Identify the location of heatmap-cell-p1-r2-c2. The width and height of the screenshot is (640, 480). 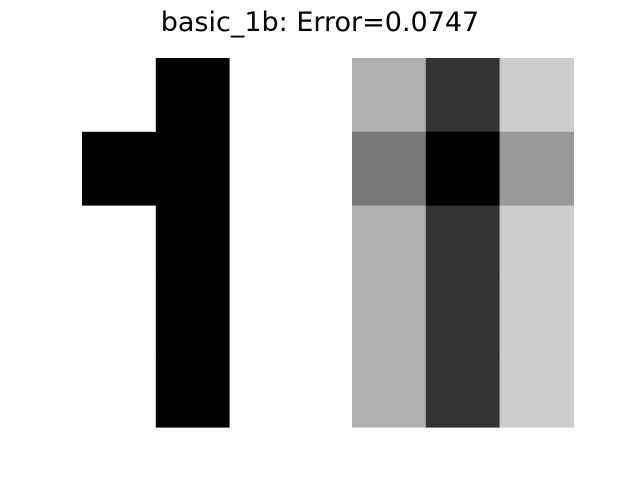
(536, 242).